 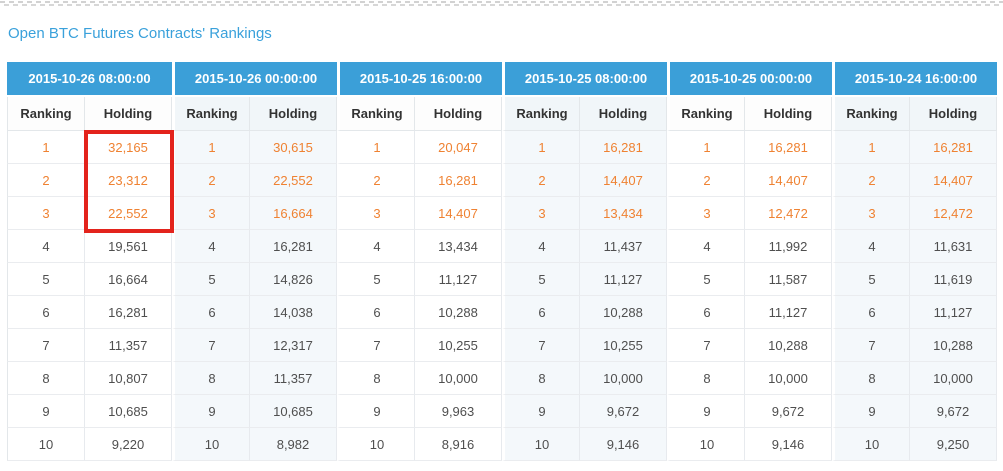 I want to click on holding-cell: 10,255, so click(x=458, y=345).